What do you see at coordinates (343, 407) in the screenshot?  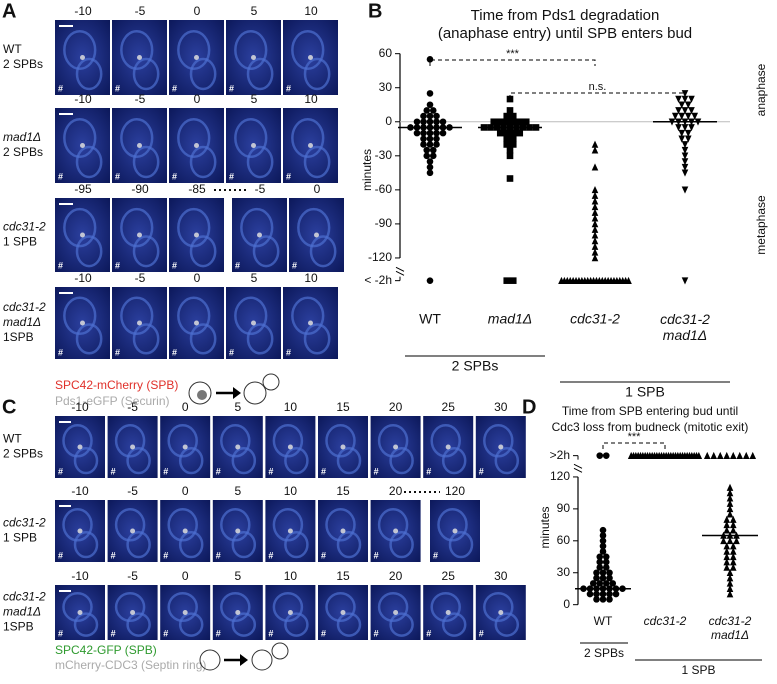 I see `time-label: 15` at bounding box center [343, 407].